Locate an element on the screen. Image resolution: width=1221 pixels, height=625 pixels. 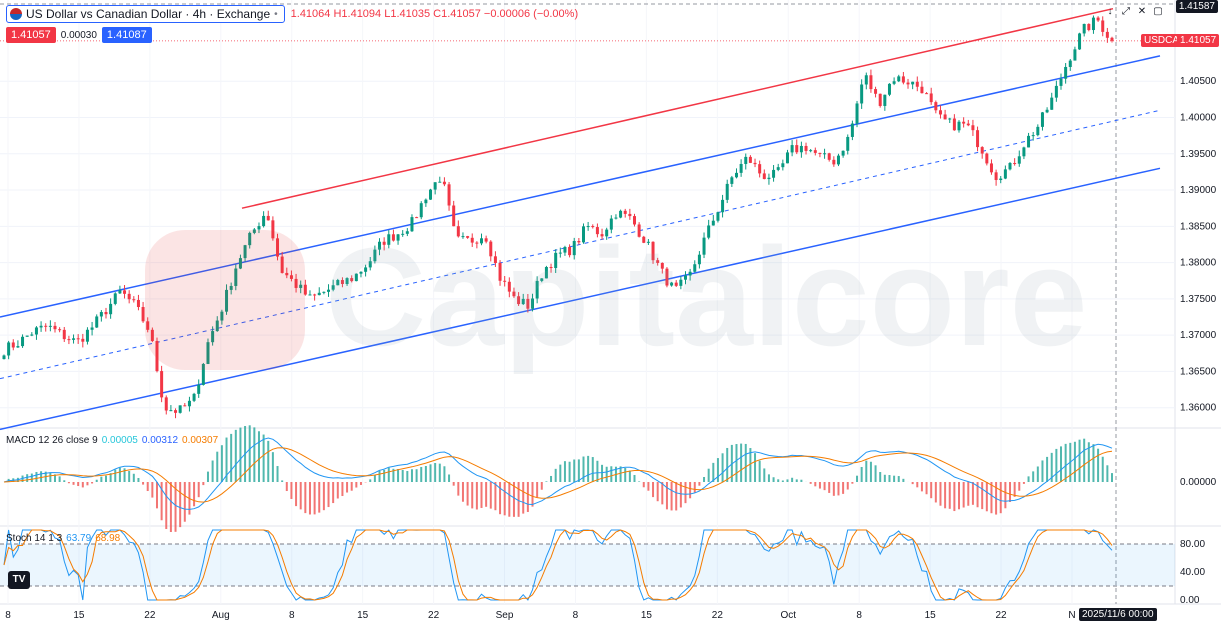
price-tick-label: 1.40500 is located at coordinates (1198, 81).